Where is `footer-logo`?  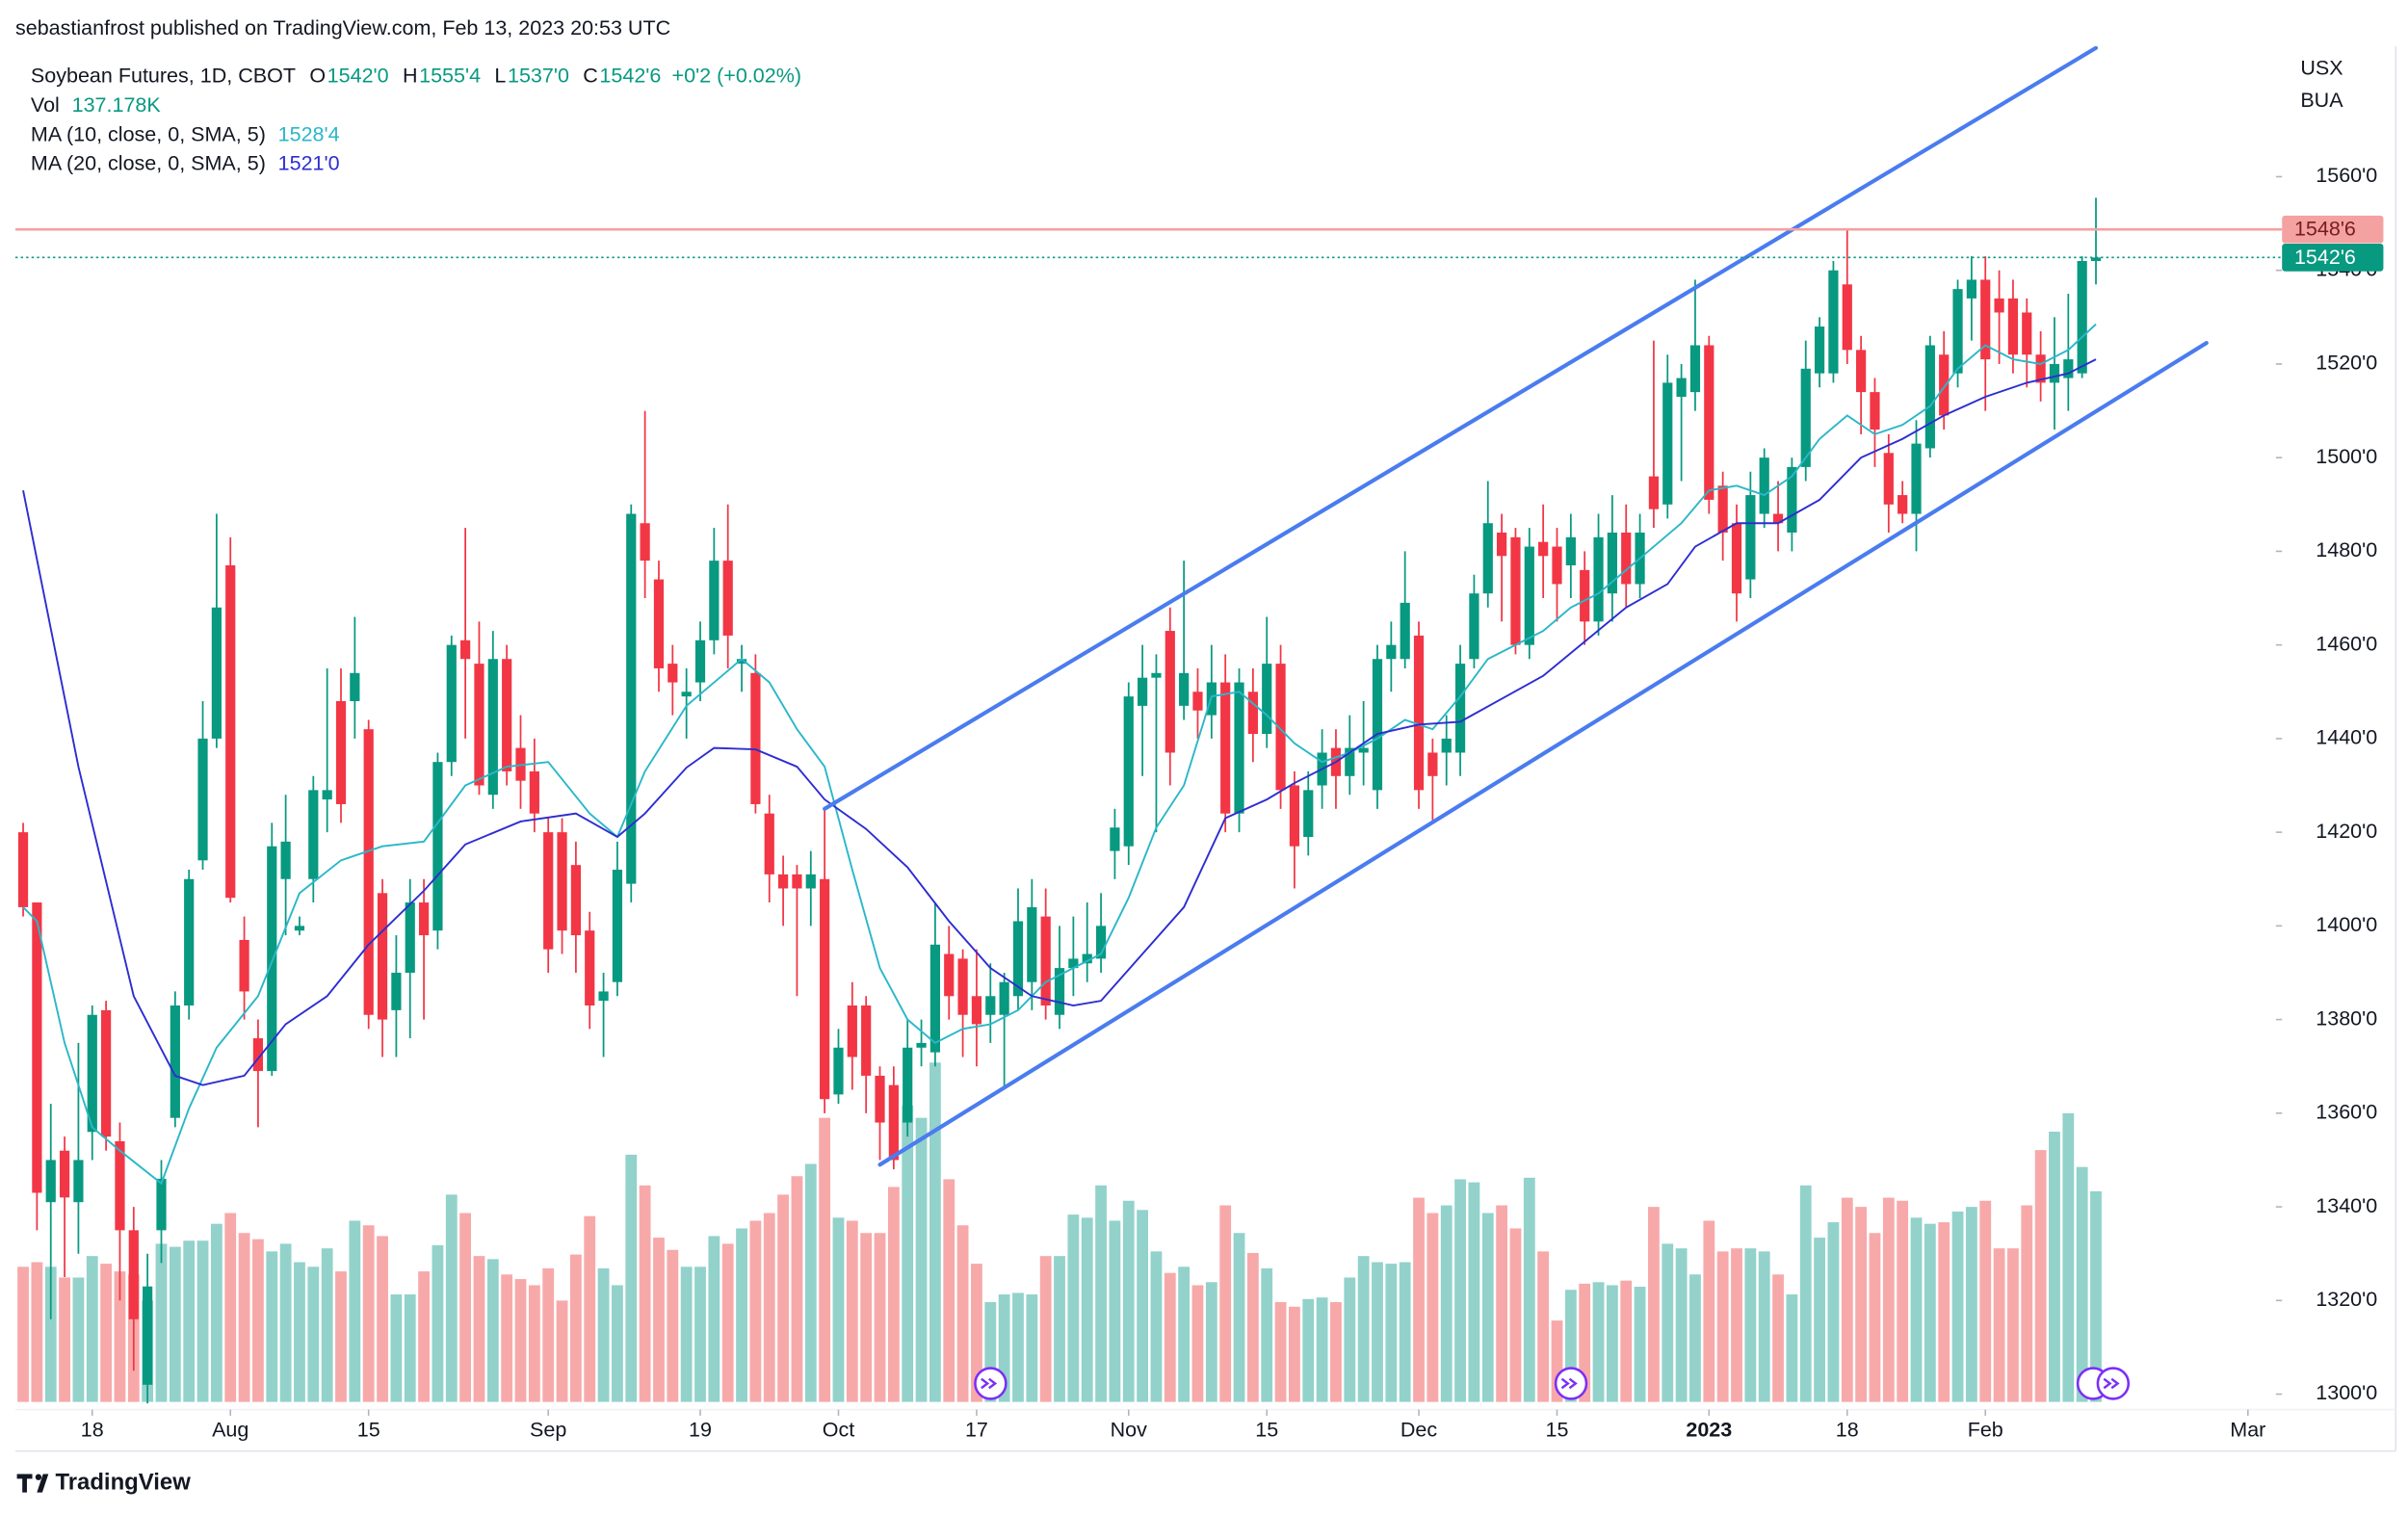
footer-logo is located at coordinates (32, 1483).